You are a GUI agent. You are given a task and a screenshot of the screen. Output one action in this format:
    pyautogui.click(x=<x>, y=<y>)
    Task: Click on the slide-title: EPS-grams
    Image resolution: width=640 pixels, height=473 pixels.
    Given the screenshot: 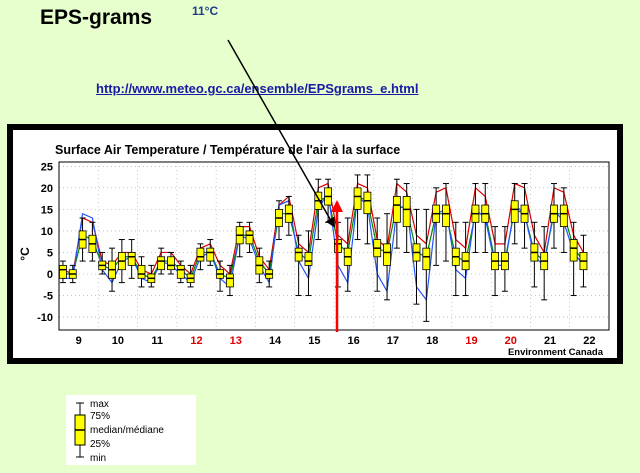 What is the action you would take?
    pyautogui.click(x=96, y=17)
    